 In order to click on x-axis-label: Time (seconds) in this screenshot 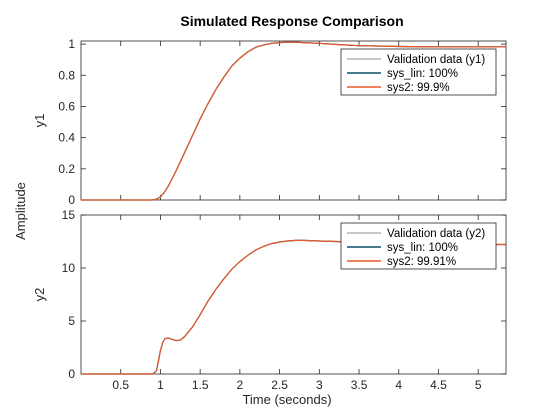, I will do `click(286, 399)`.